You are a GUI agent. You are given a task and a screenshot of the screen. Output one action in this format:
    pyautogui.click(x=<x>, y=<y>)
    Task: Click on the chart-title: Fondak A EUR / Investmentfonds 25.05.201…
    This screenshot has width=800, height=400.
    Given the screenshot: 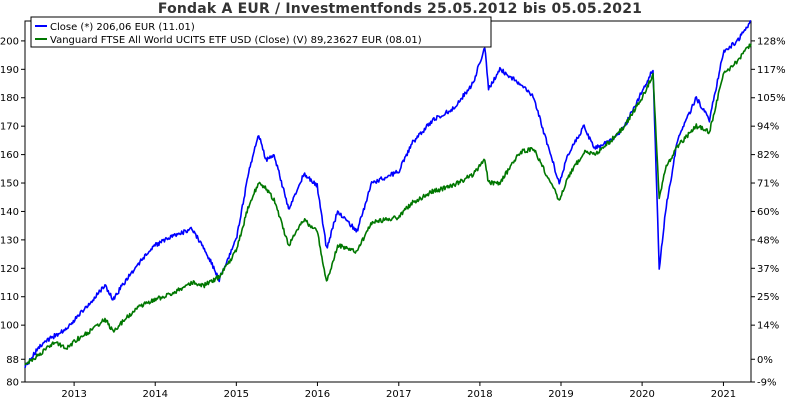 What is the action you would take?
    pyautogui.click(x=400, y=9)
    